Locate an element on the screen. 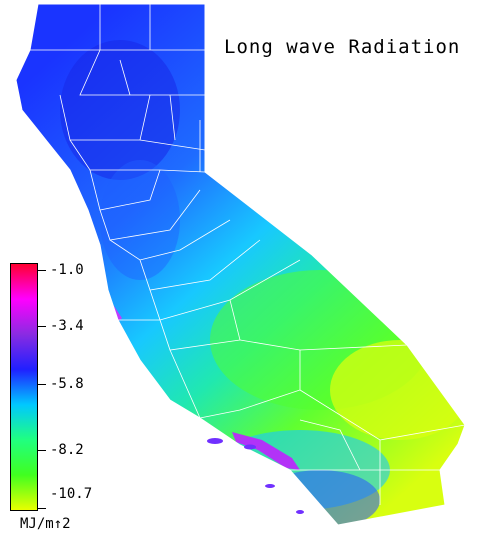 The width and height of the screenshot is (500, 550). legend-tick-label: -8.2 is located at coordinates (67, 450).